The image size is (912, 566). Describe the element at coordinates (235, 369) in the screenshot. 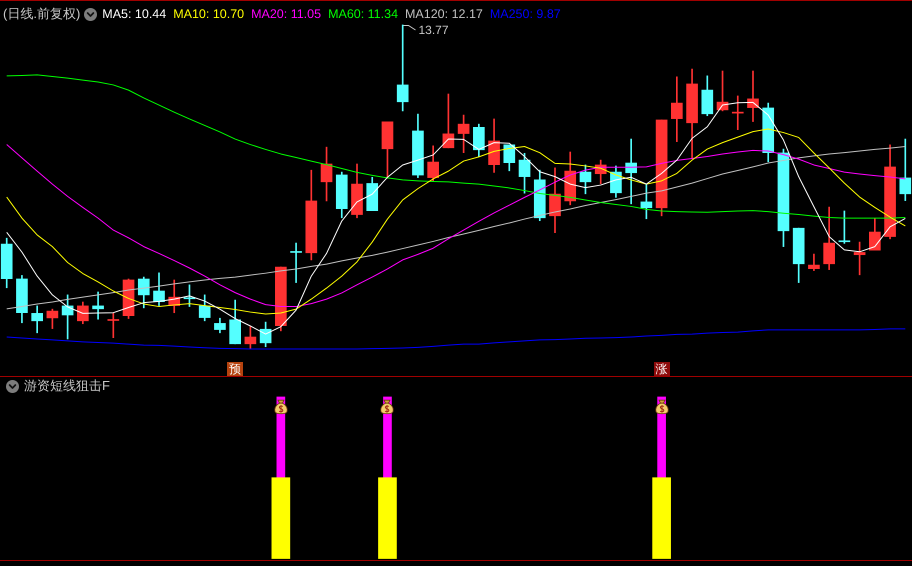

I see `text: 预` at that location.